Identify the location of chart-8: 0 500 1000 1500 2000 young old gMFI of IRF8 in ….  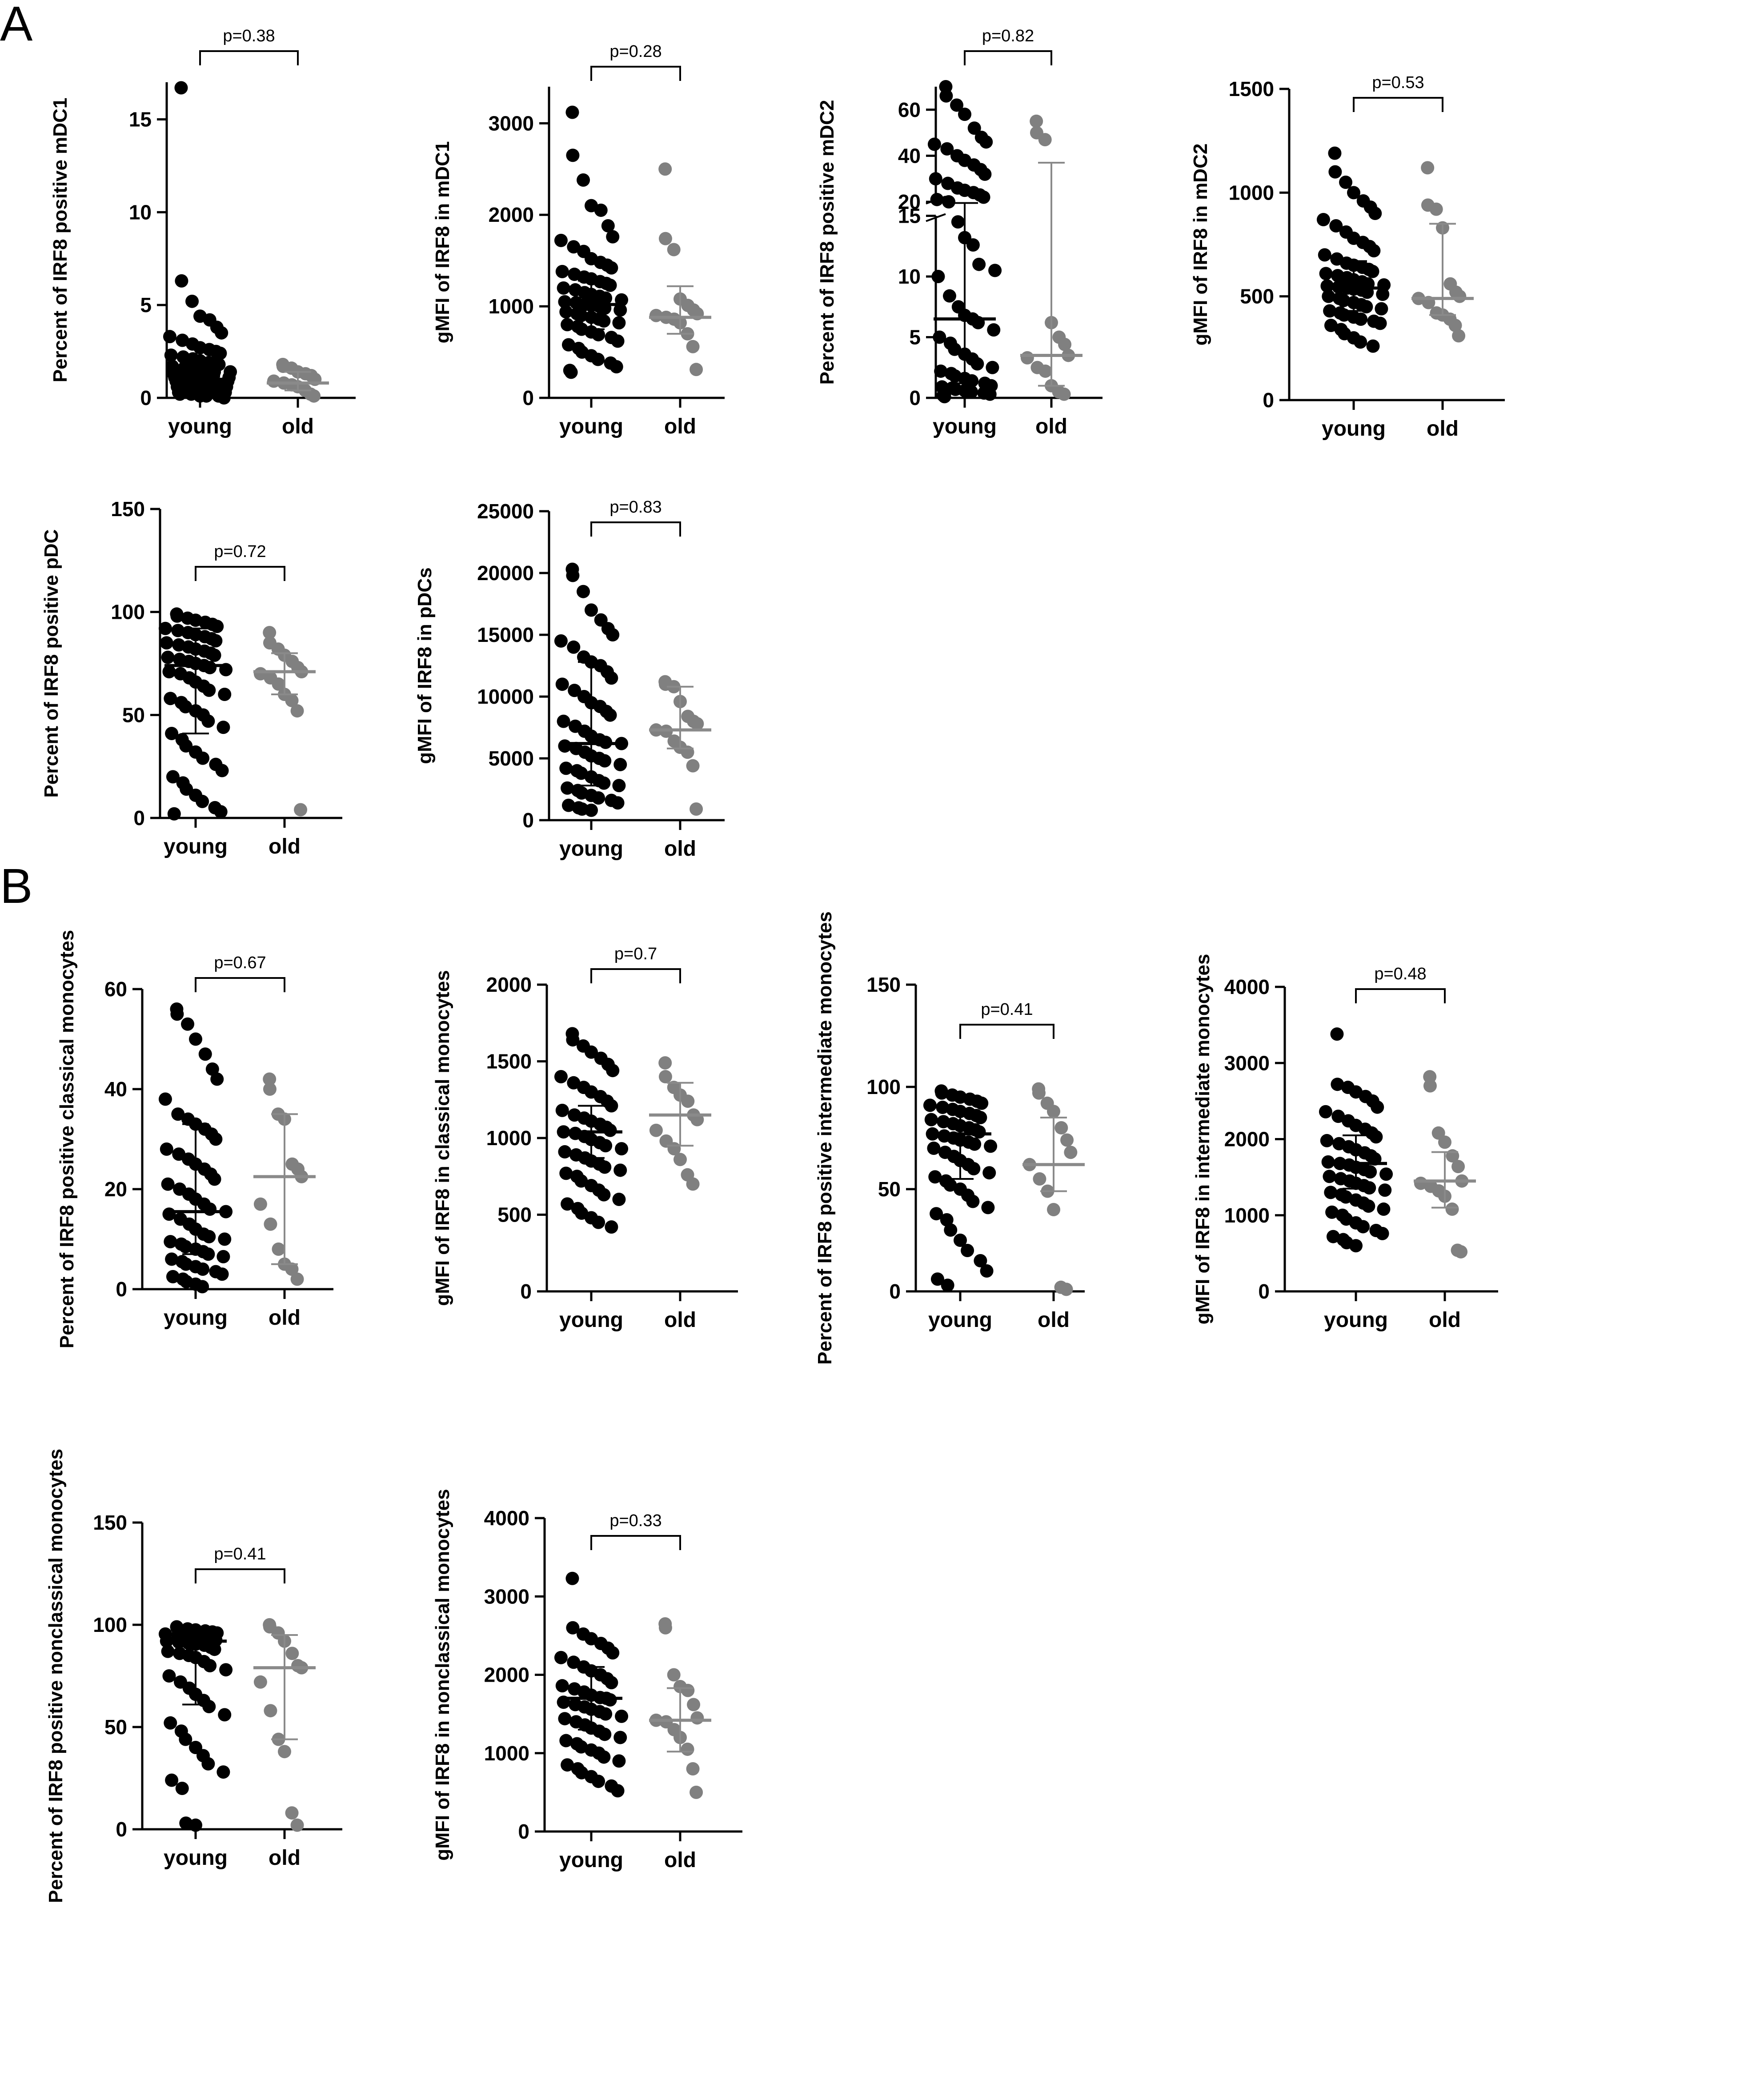
(585, 1138).